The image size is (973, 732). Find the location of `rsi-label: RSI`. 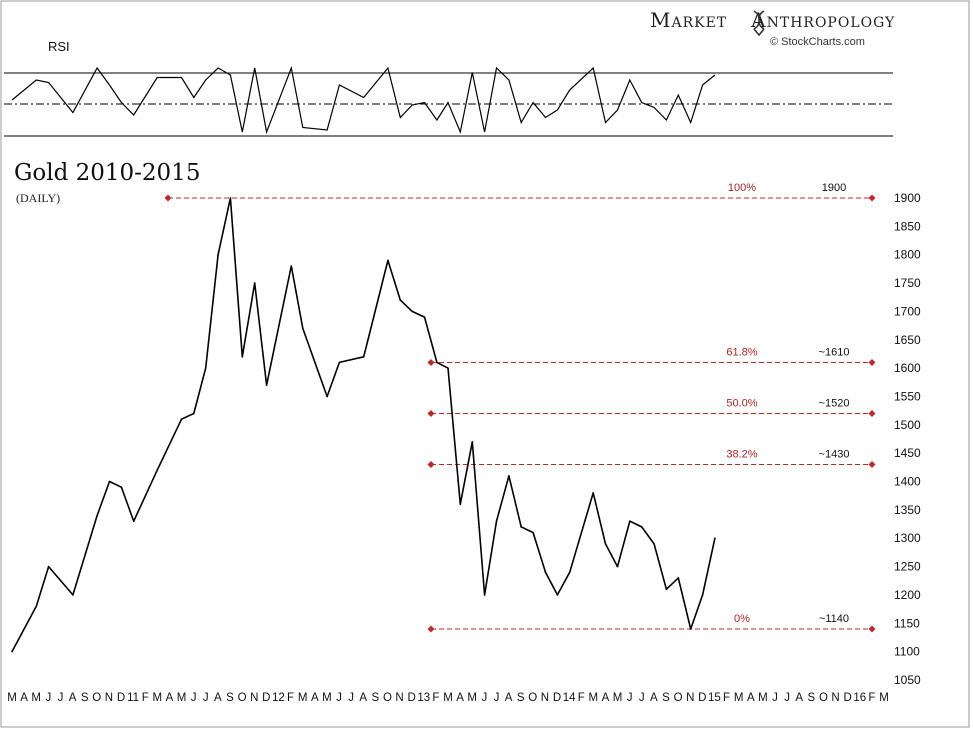

rsi-label: RSI is located at coordinates (59, 46).